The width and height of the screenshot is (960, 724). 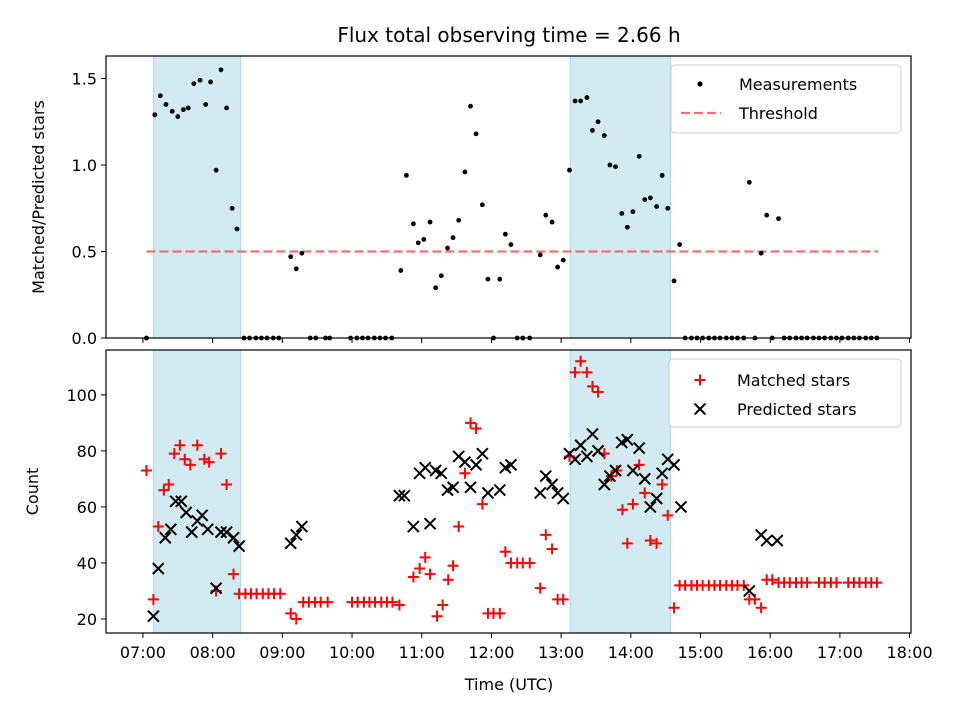 I want to click on legend-threshold-label: Threshold, so click(x=778, y=113).